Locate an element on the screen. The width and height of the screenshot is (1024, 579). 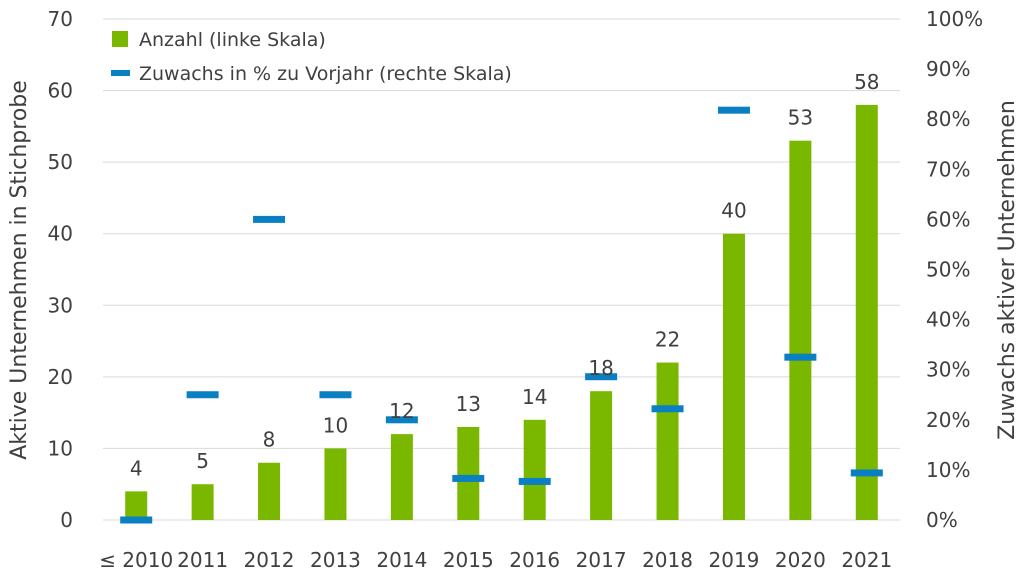
y-left-tick-label: 20 is located at coordinates (60, 377).